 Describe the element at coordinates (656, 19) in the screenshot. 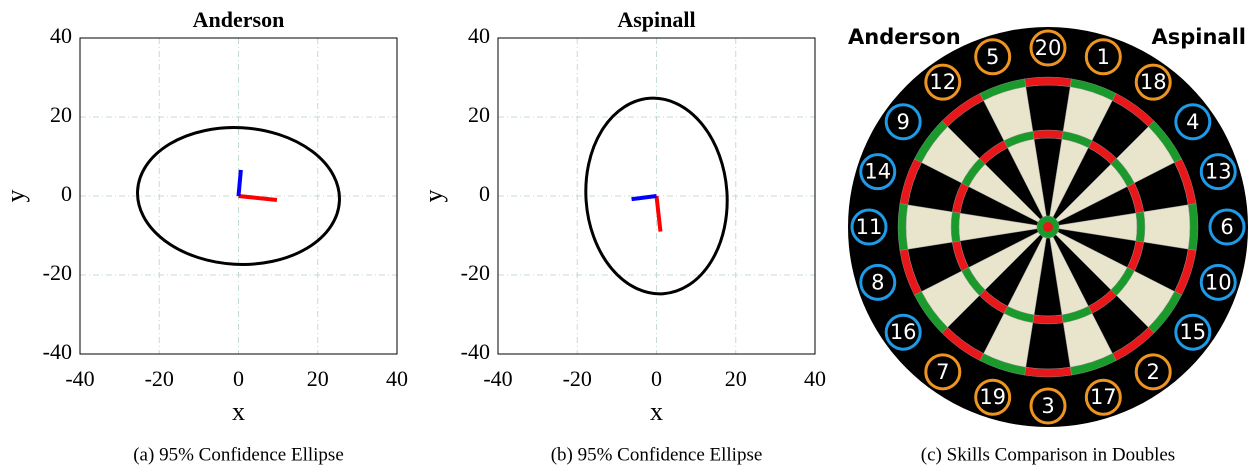

I see `chart-title: Aspinall` at that location.